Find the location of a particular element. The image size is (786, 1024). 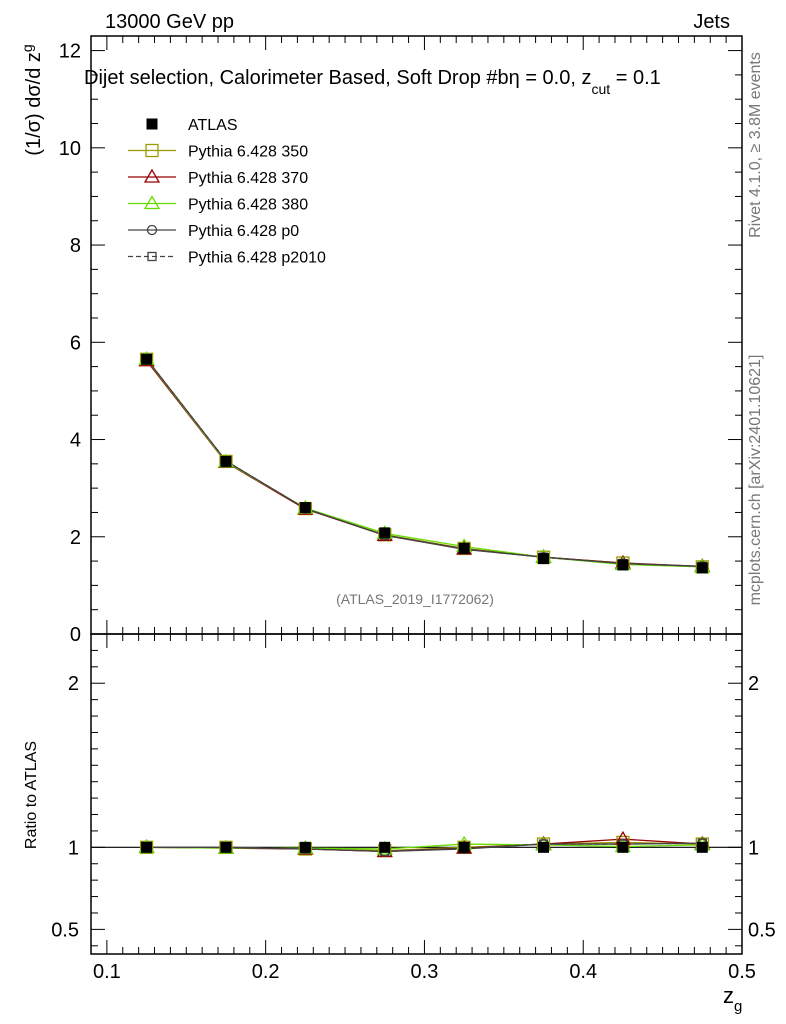

legend-item-atlas: ATLAS is located at coordinates (192, 125).